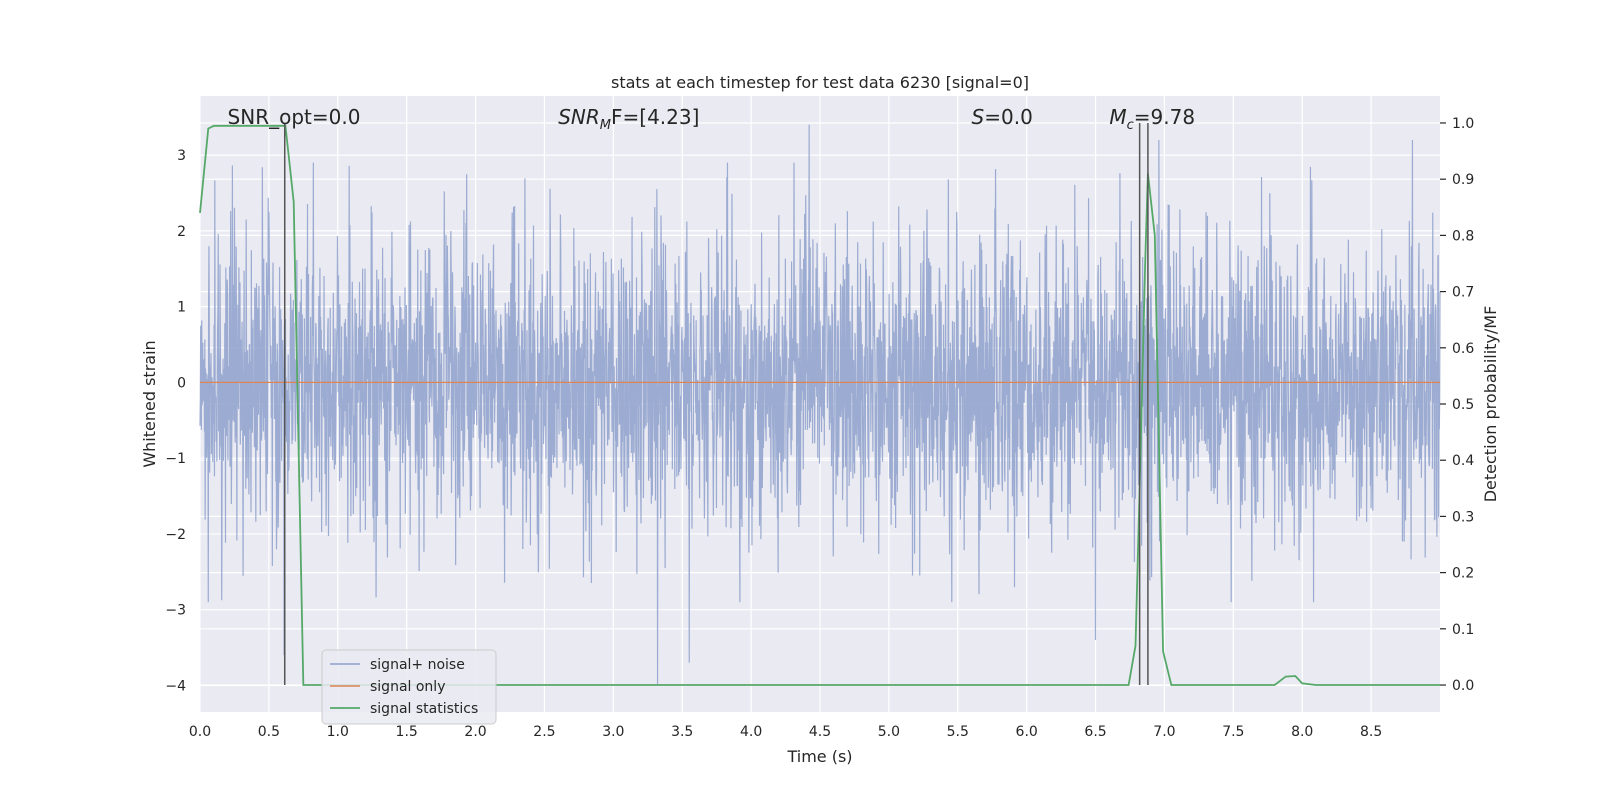 The height and width of the screenshot is (800, 1600). Describe the element at coordinates (424, 709) in the screenshot. I see `legend-label-2: signal statistics` at that location.